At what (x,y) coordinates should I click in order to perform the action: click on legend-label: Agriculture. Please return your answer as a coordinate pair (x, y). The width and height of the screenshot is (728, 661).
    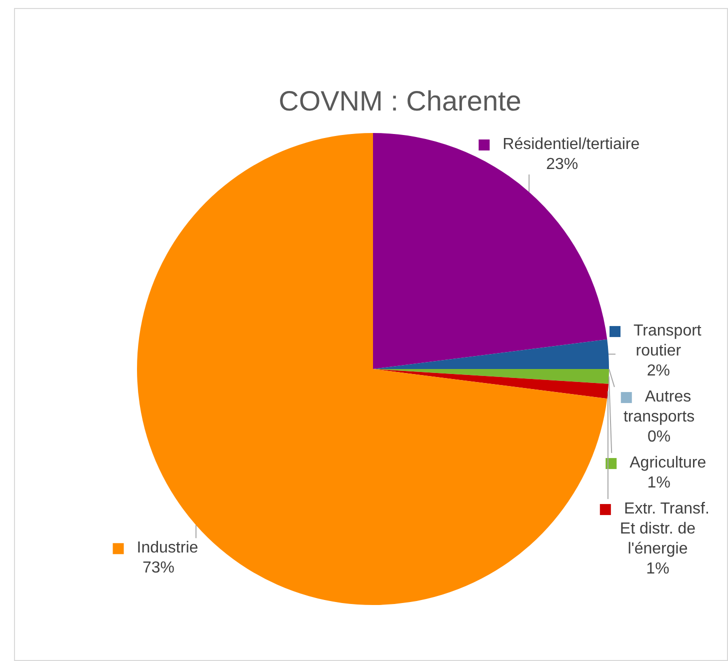
    Looking at the image, I should click on (668, 463).